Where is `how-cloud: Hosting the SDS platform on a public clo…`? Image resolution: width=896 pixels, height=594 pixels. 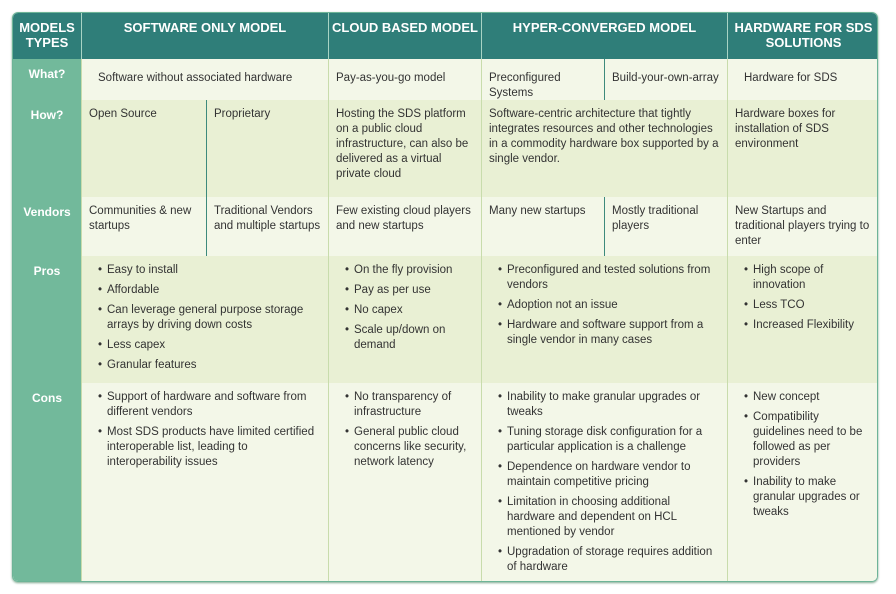
how-cloud: Hosting the SDS platform on a public clo… is located at coordinates (404, 148).